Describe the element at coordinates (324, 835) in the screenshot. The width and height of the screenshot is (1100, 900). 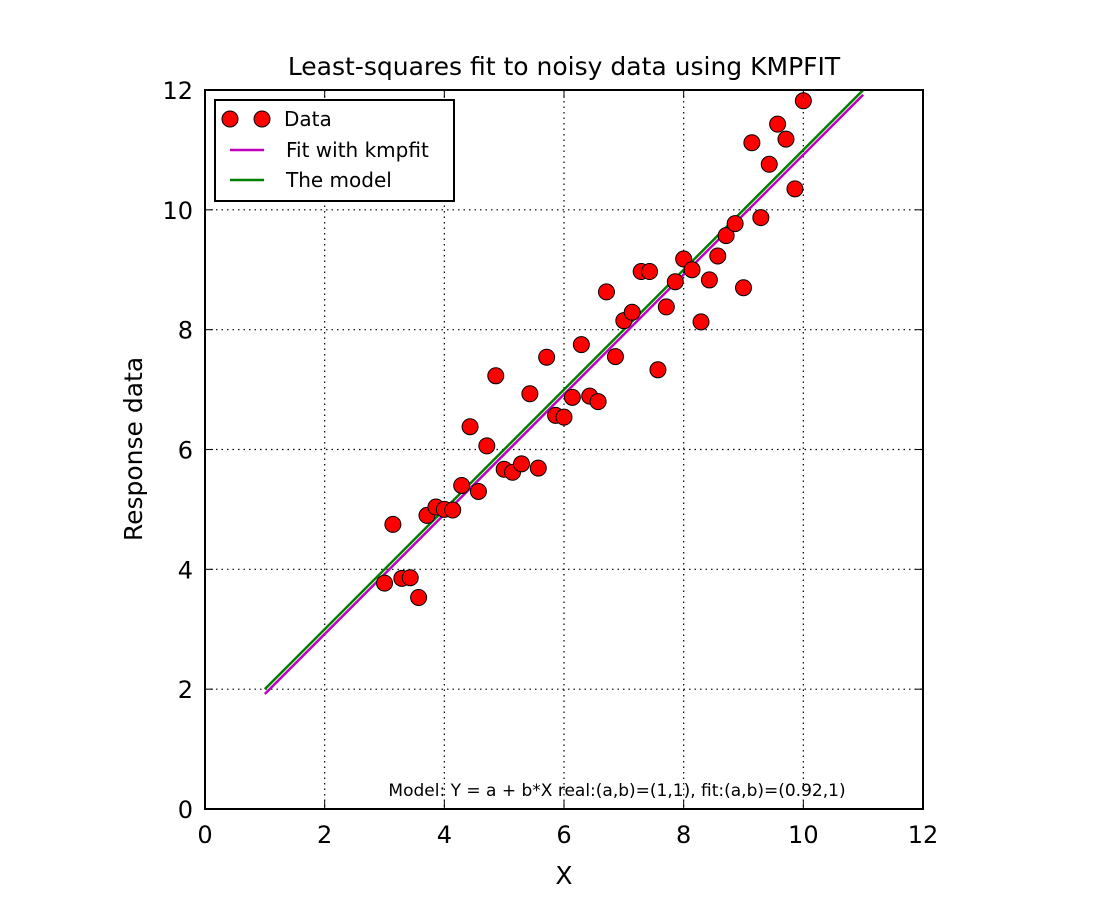
I see `x-tick-label-1: 2` at that location.